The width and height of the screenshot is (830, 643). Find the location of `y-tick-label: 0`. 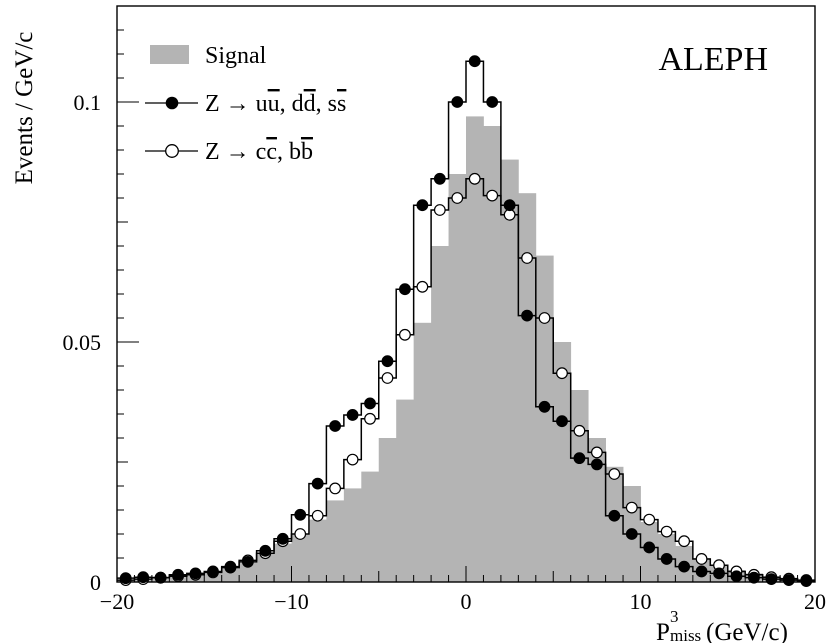

y-tick-label: 0 is located at coordinates (95, 582).